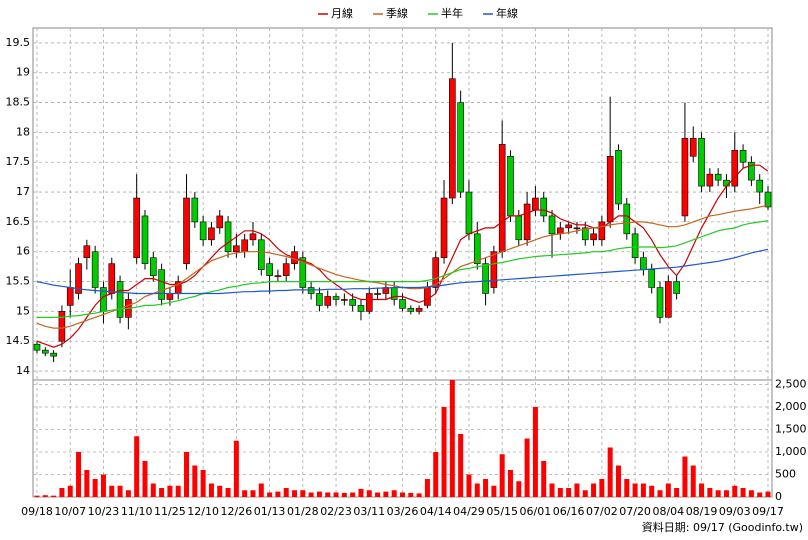  Describe the element at coordinates (342, 13) in the screenshot. I see `legend-label: 月線` at that location.